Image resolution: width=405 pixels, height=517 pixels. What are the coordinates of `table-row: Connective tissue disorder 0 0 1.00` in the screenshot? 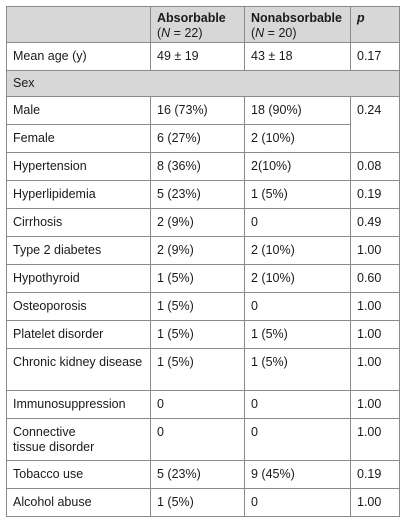 It's located at (203, 439).